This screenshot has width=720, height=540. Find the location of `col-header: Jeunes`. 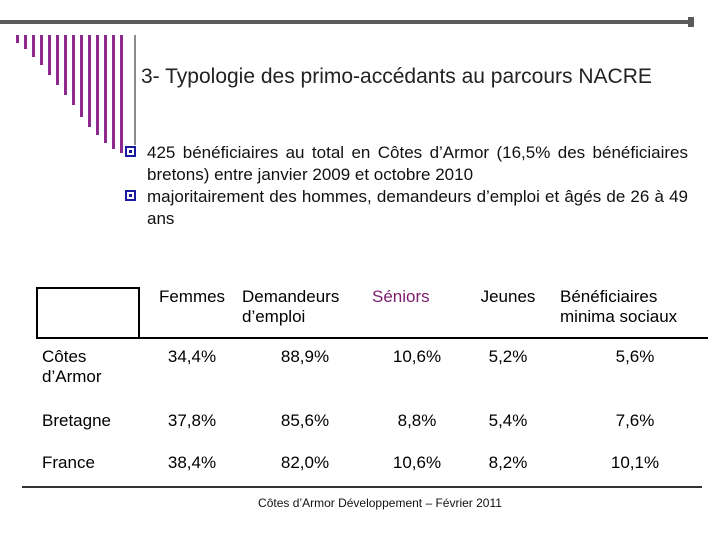

col-header: Jeunes is located at coordinates (508, 296).